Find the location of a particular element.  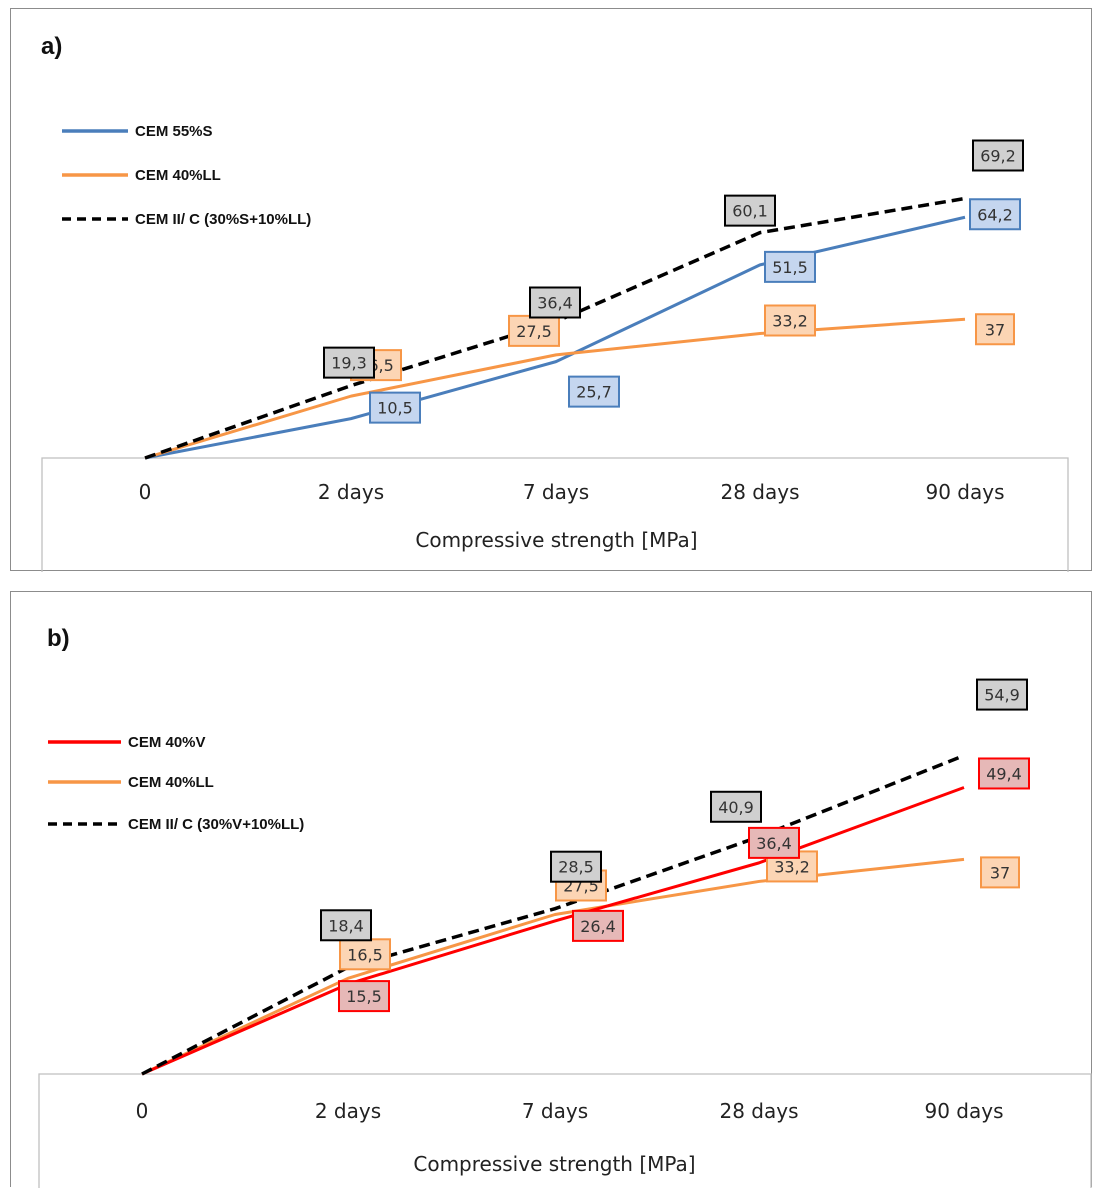

chart-b-data-label: 37 is located at coordinates (1000, 872).